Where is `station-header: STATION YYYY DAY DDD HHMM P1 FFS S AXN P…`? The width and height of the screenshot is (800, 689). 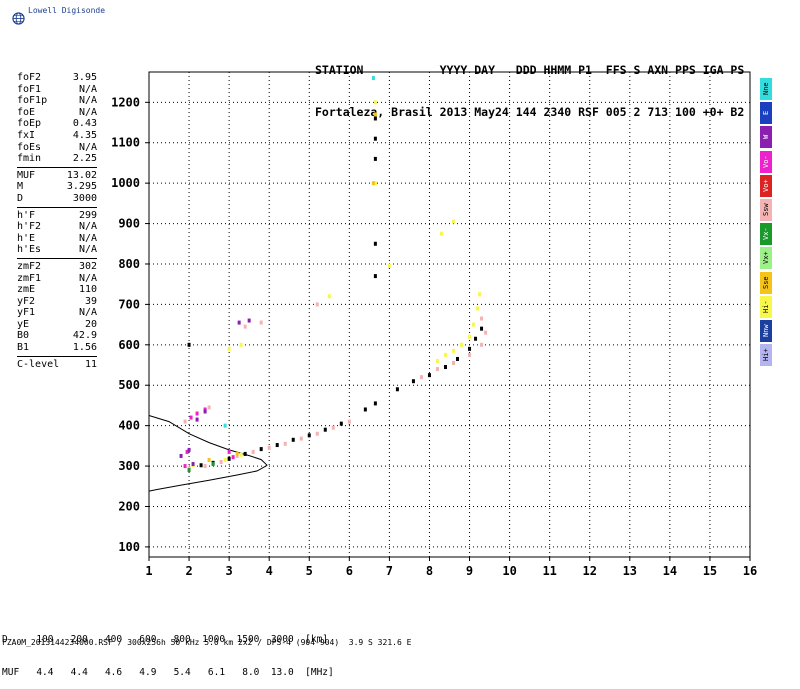 station-header: STATION YYYY DAY DDD HHMM P1 FFS S AXN P… is located at coordinates (529, 84).